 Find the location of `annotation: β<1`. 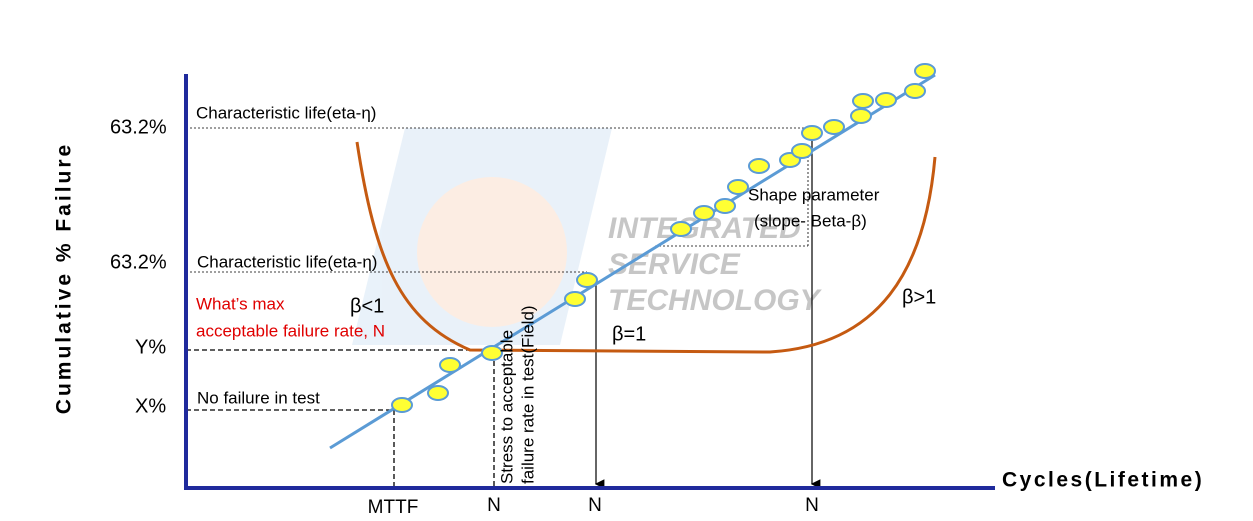

annotation: β<1 is located at coordinates (367, 306).